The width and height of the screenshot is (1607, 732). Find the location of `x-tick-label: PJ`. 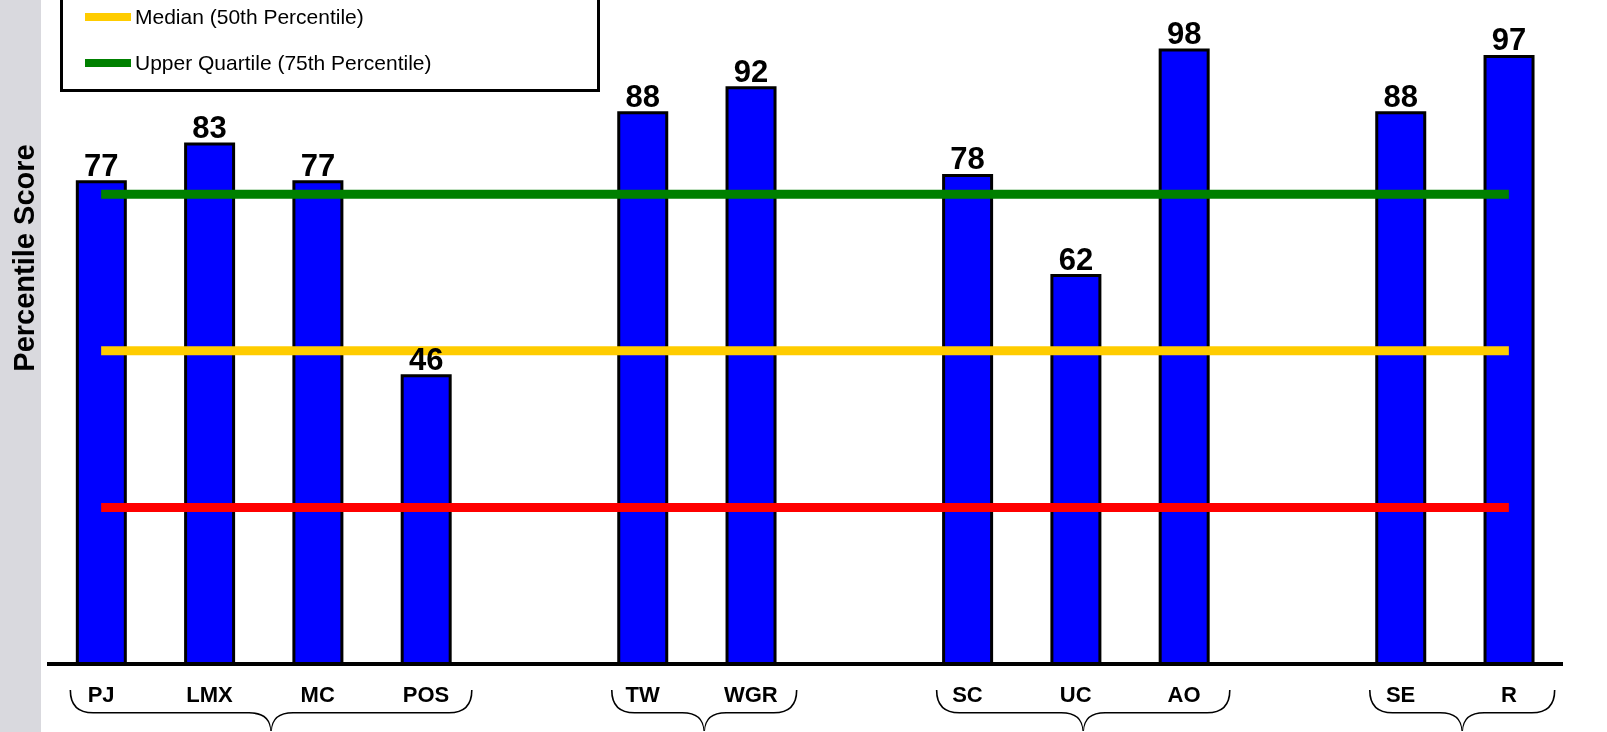

x-tick-label: PJ is located at coordinates (101, 694).